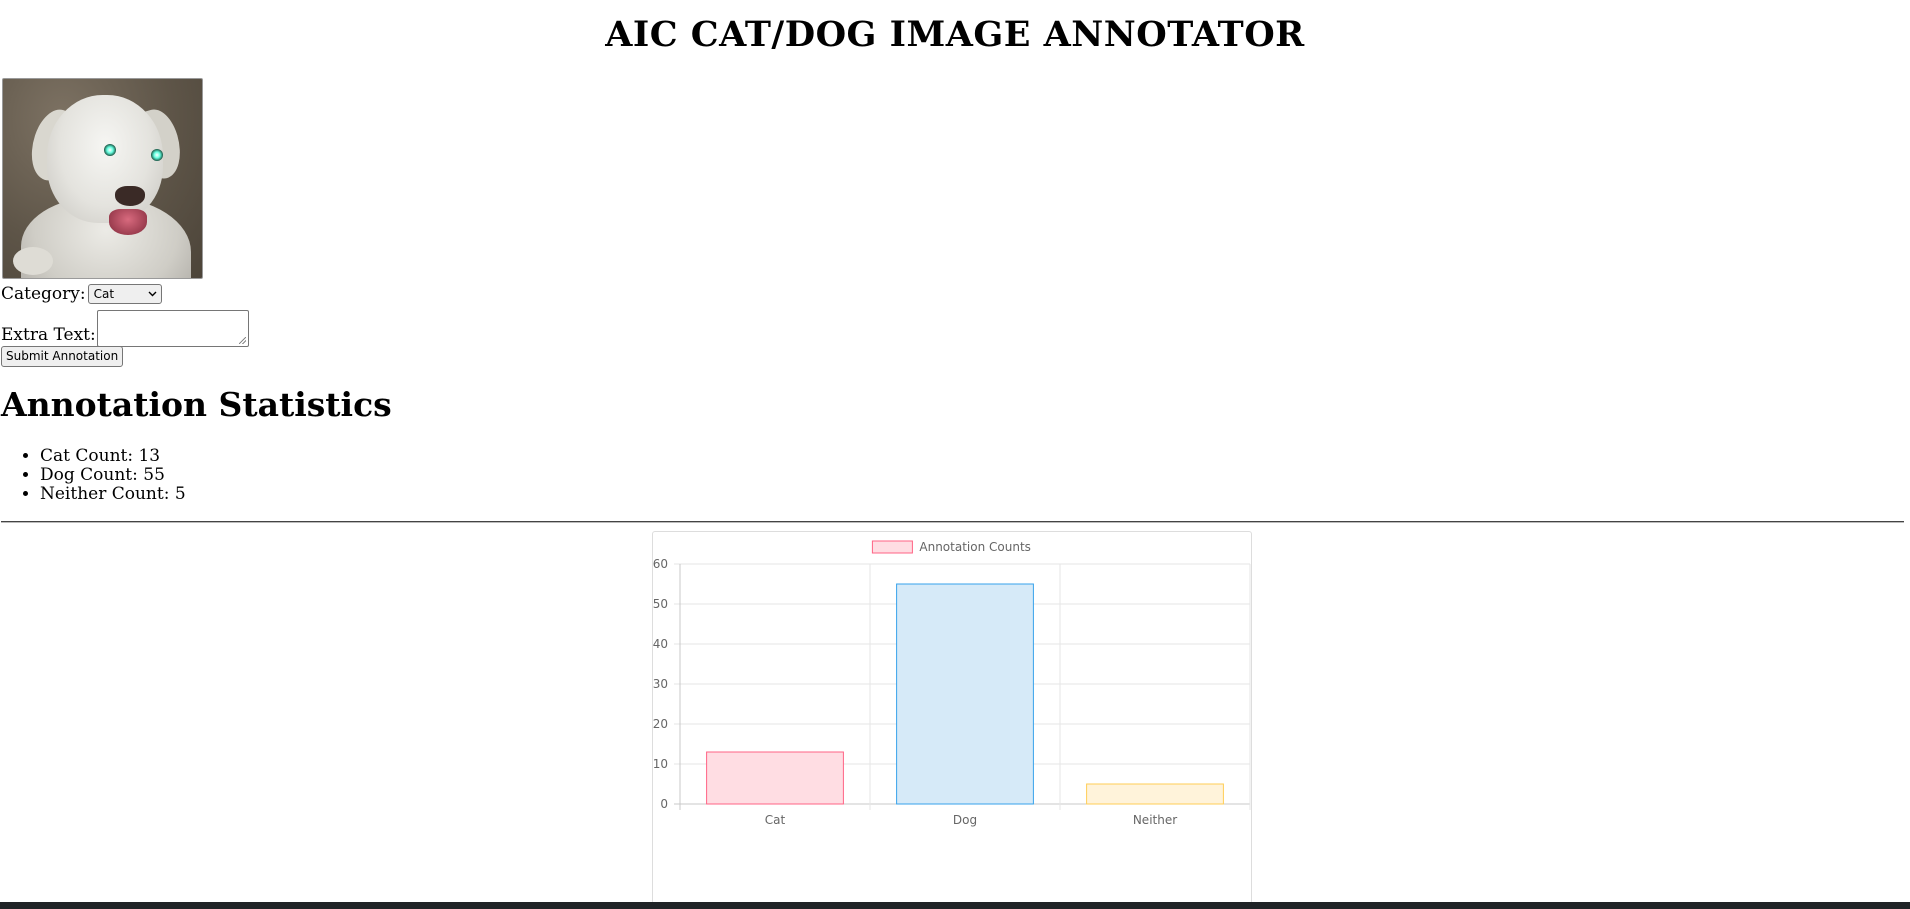 The width and height of the screenshot is (1910, 909). What do you see at coordinates (660, 764) in the screenshot?
I see `y-tick-label: 10` at bounding box center [660, 764].